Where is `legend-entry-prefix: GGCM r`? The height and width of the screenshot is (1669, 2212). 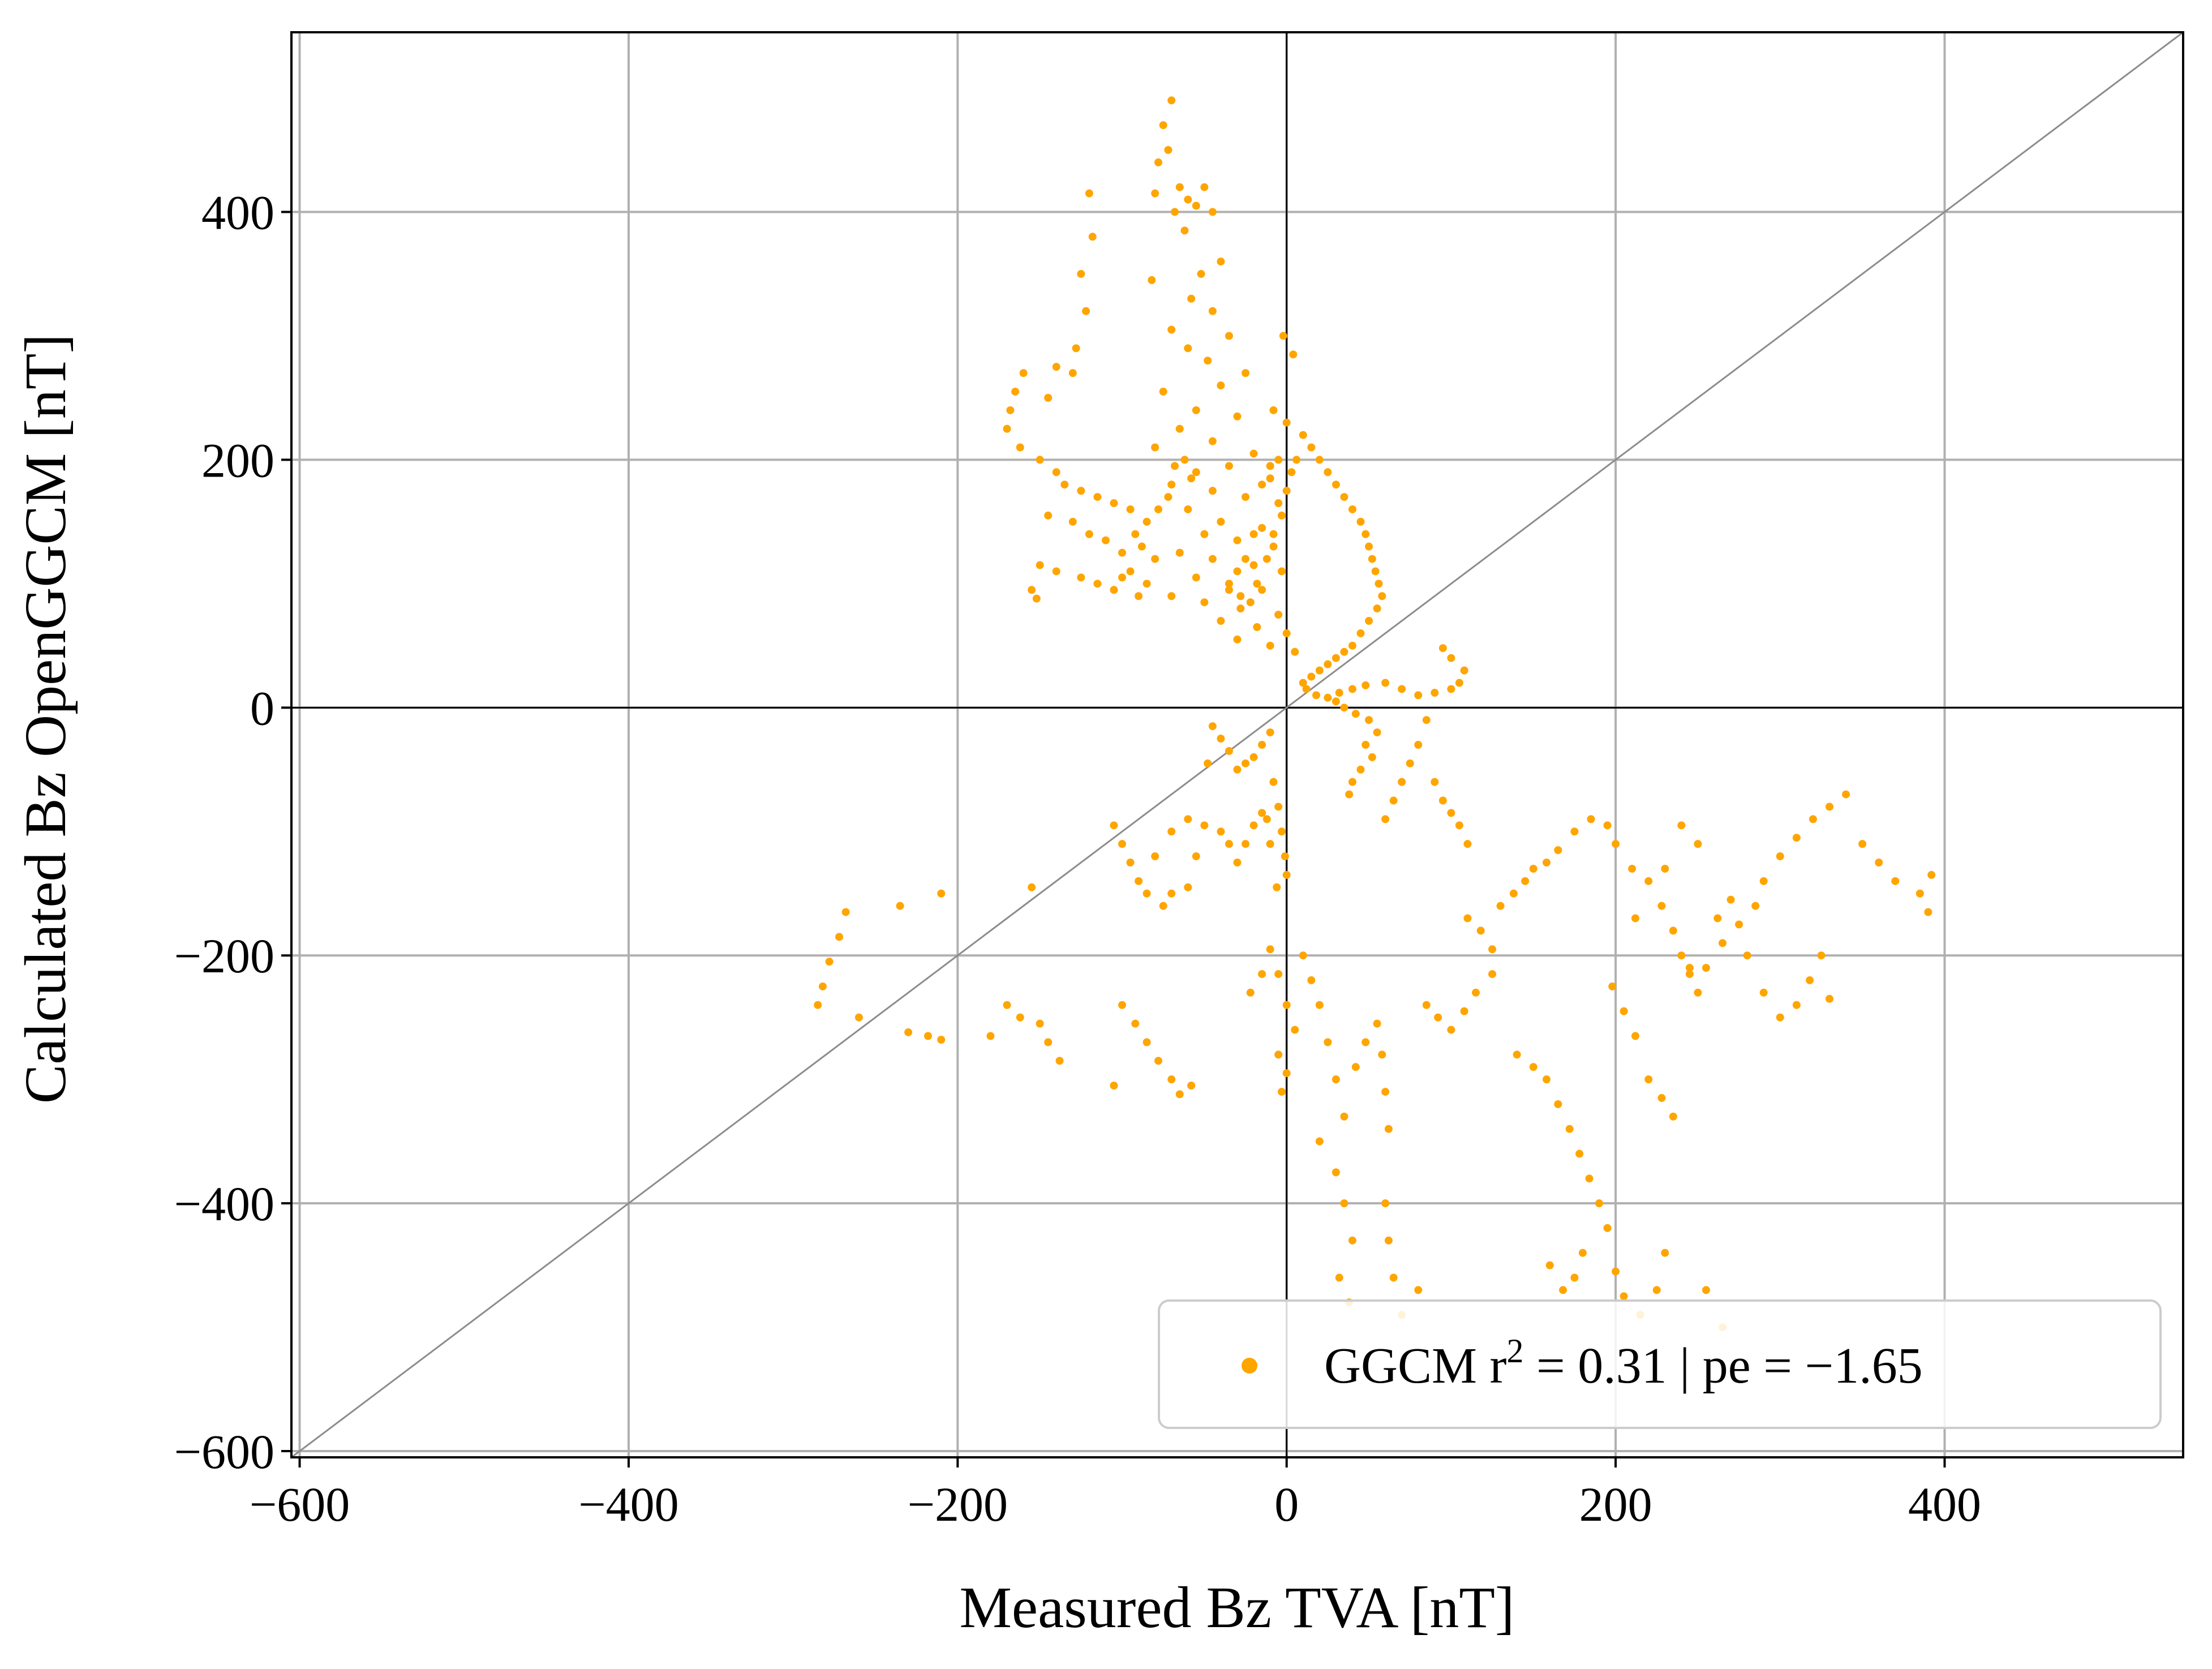 legend-entry-prefix: GGCM r is located at coordinates (1415, 1366).